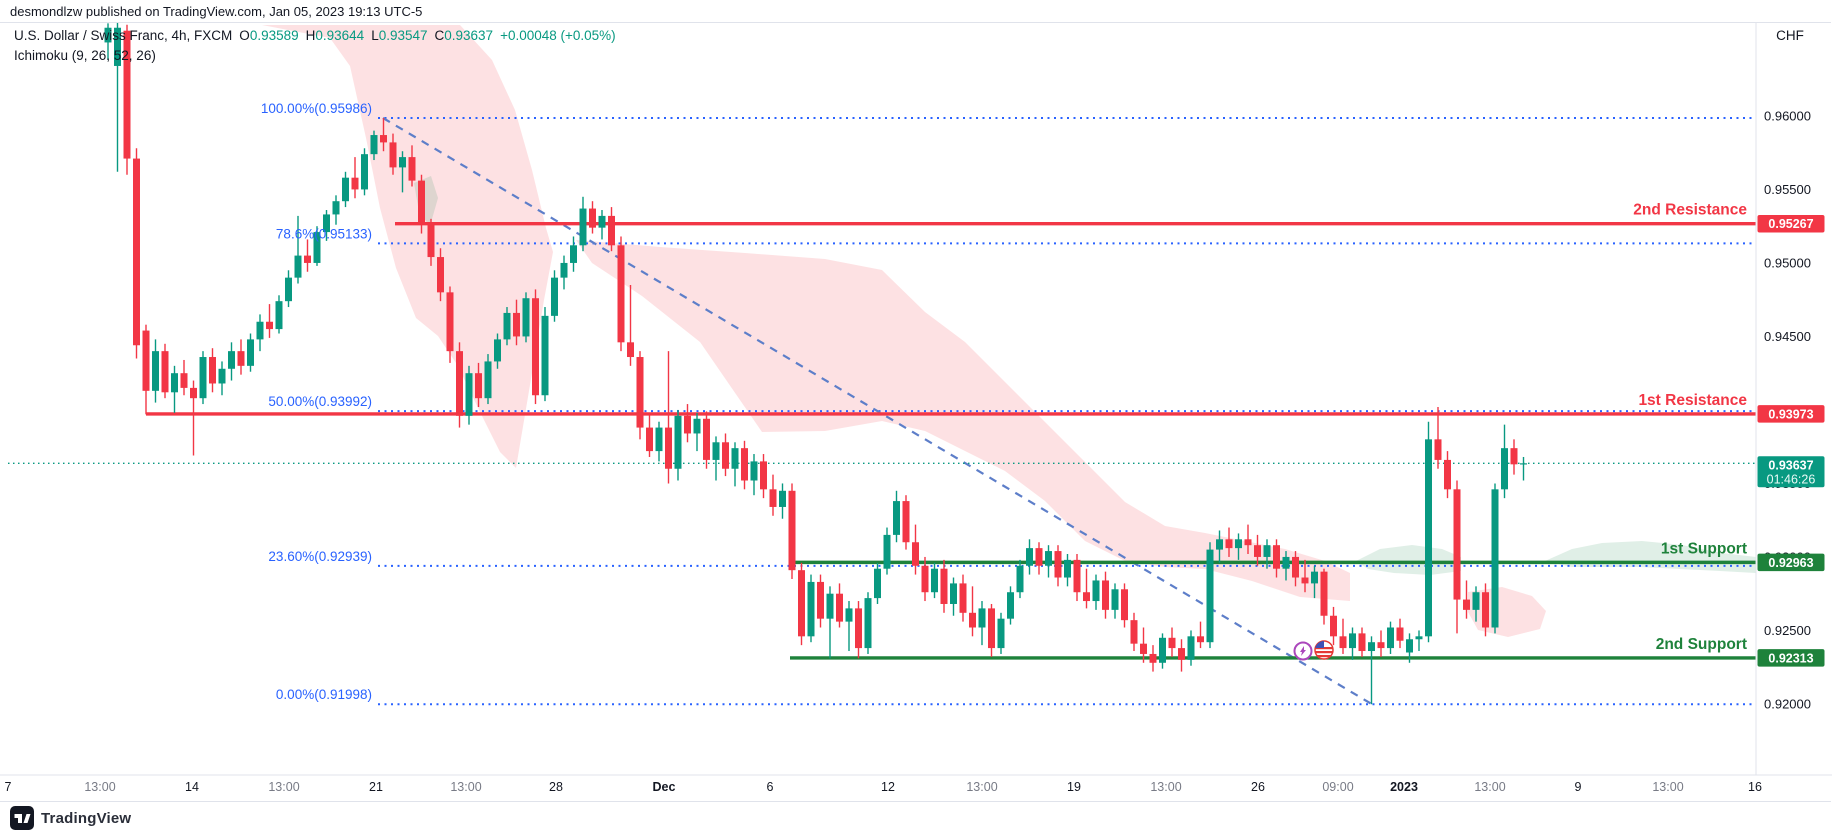 Image resolution: width=1832 pixels, height=840 pixels. What do you see at coordinates (1324, 650) in the screenshot?
I see `flag-ball-sticker` at bounding box center [1324, 650].